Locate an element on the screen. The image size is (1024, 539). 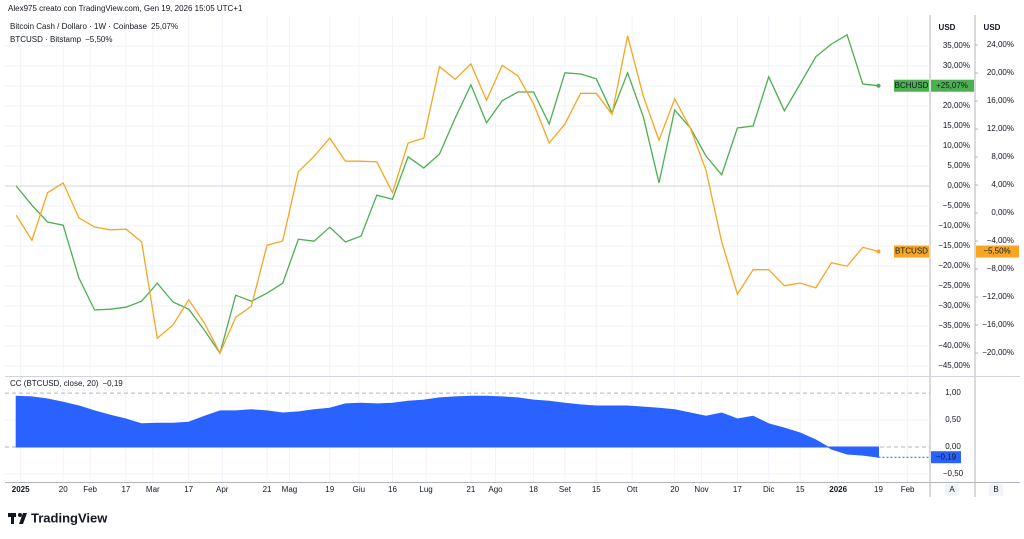
logo: TradingView is located at coordinates (58, 517).